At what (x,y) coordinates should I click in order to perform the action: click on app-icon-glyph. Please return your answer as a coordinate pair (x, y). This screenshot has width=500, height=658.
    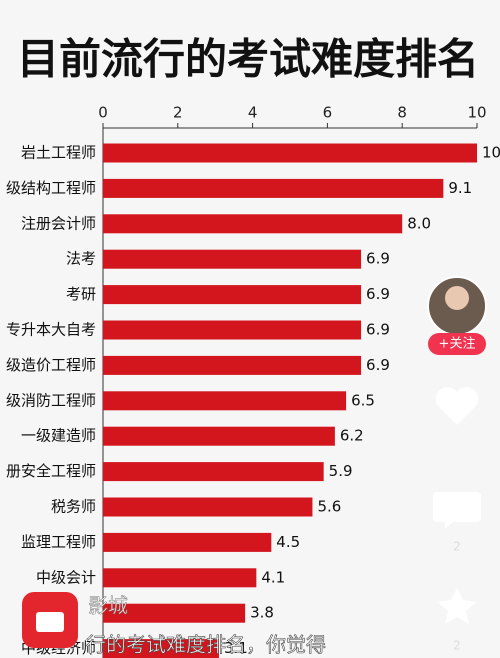
    Looking at the image, I should click on (50, 622).